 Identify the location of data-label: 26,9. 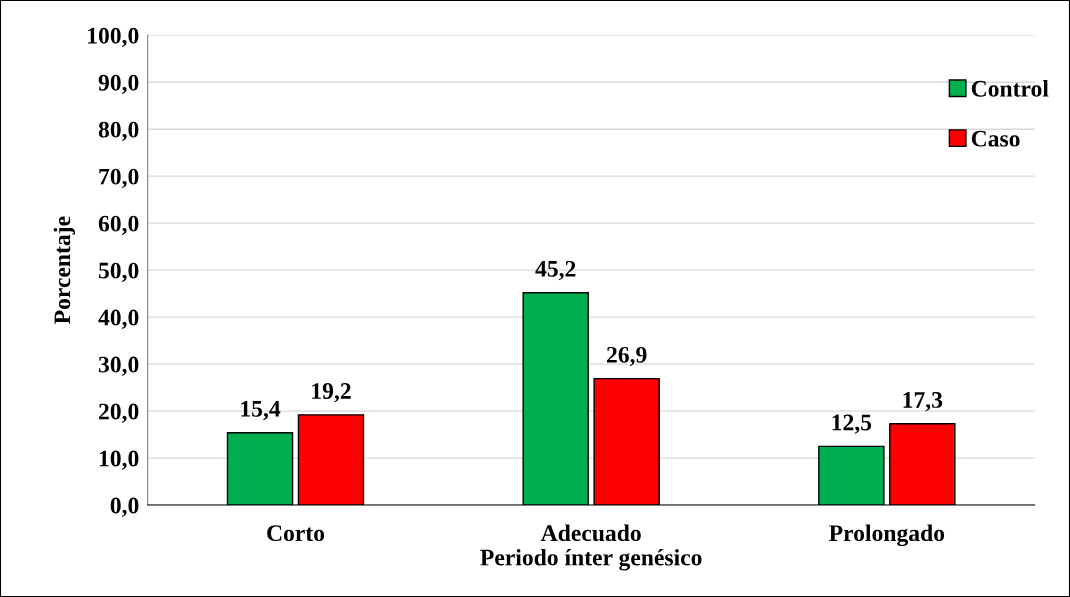
(626, 356).